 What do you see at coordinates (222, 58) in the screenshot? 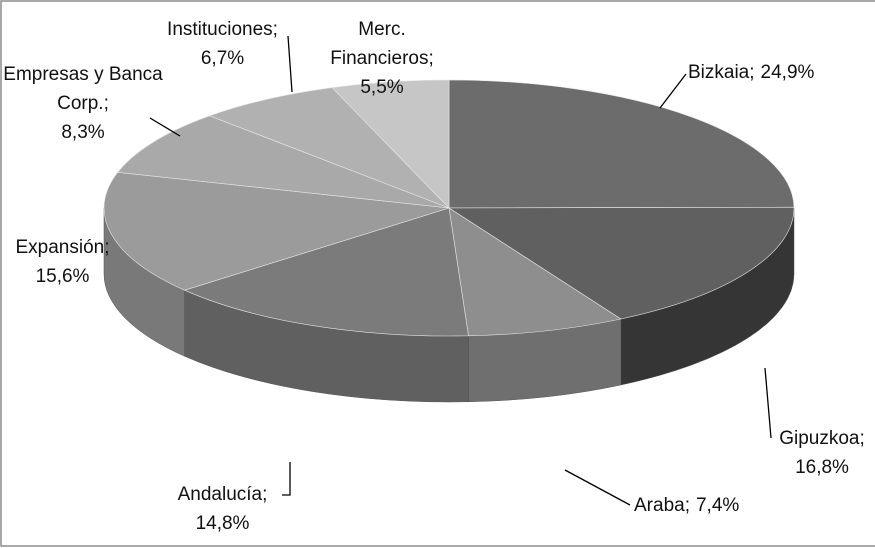
I see `value-label: 6,7%` at bounding box center [222, 58].